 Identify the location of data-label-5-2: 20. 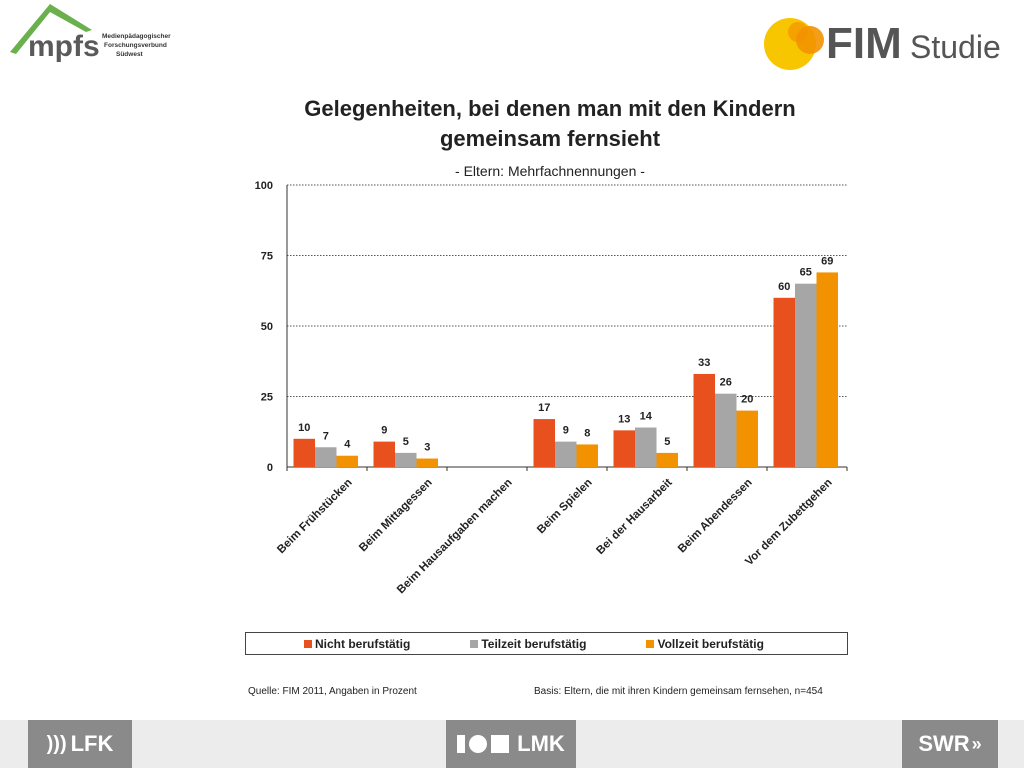
(747, 400).